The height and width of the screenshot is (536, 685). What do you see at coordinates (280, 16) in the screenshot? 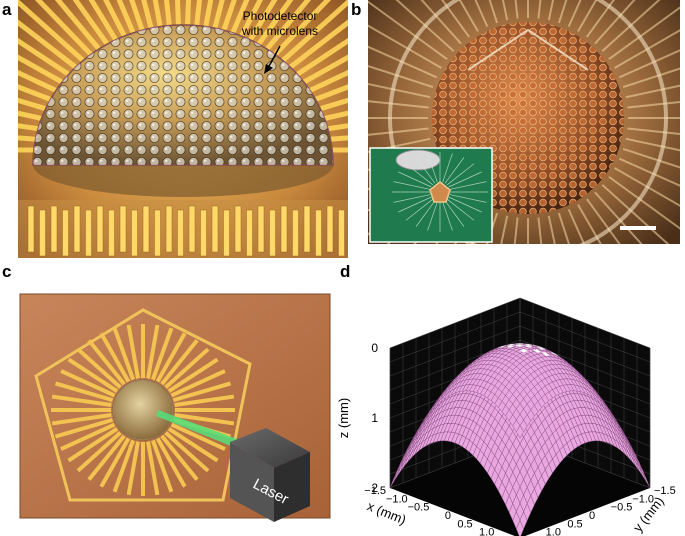
I see `annotation-line-1: Photodetector` at bounding box center [280, 16].